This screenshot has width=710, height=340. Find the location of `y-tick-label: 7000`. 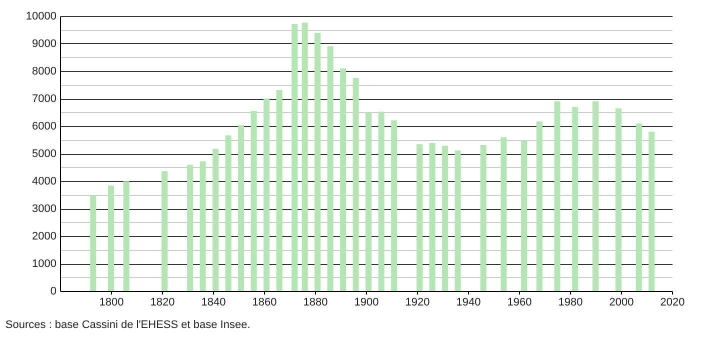

y-tick-label: 7000 is located at coordinates (44, 99).